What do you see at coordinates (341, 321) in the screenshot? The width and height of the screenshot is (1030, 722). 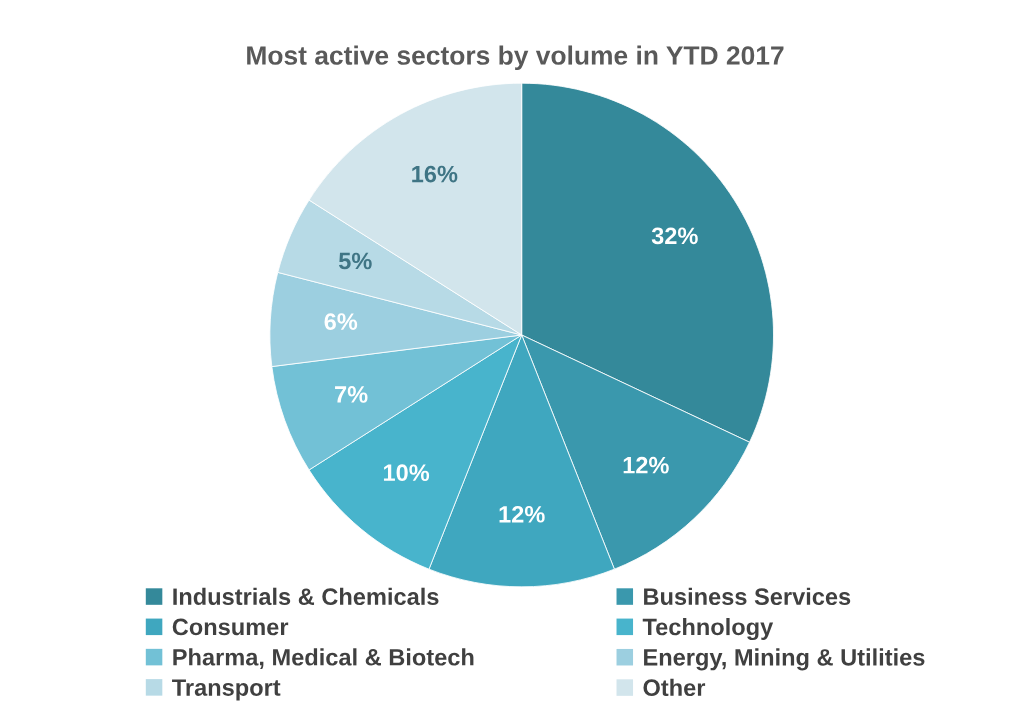 I see `data-label: 6%` at bounding box center [341, 321].